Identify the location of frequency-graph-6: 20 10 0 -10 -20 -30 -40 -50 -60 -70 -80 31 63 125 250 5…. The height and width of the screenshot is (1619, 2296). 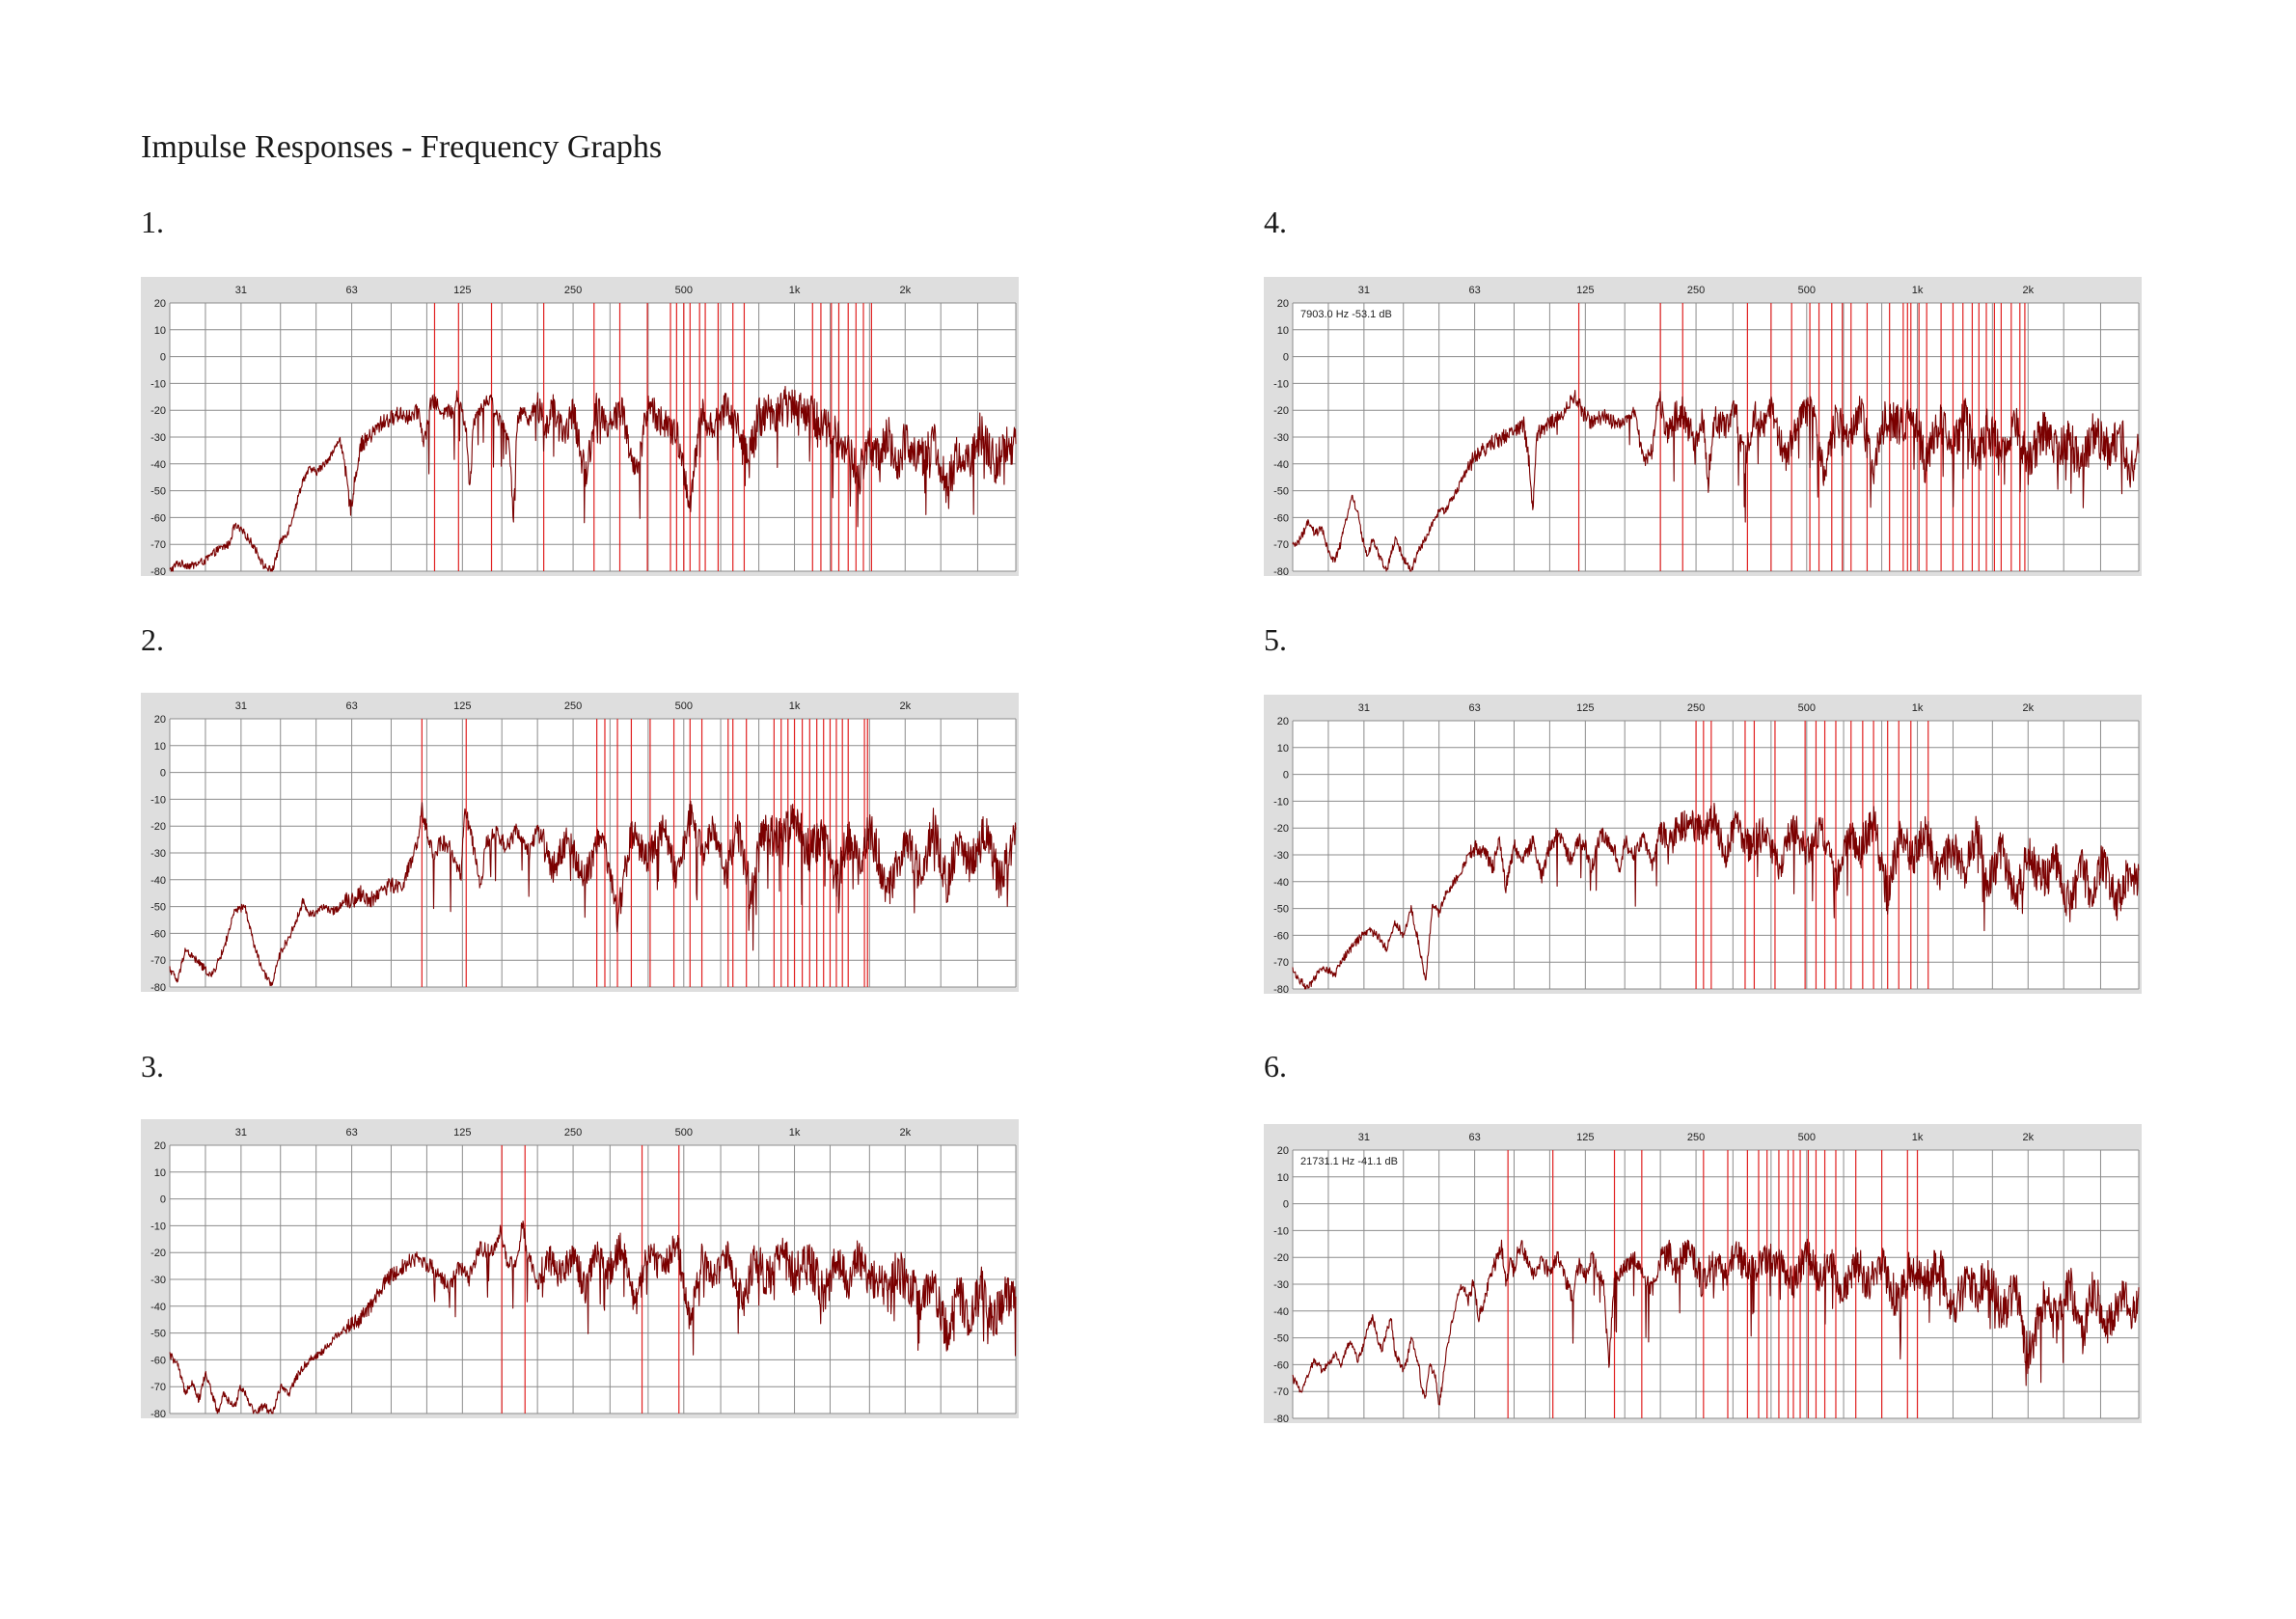
(1703, 1273).